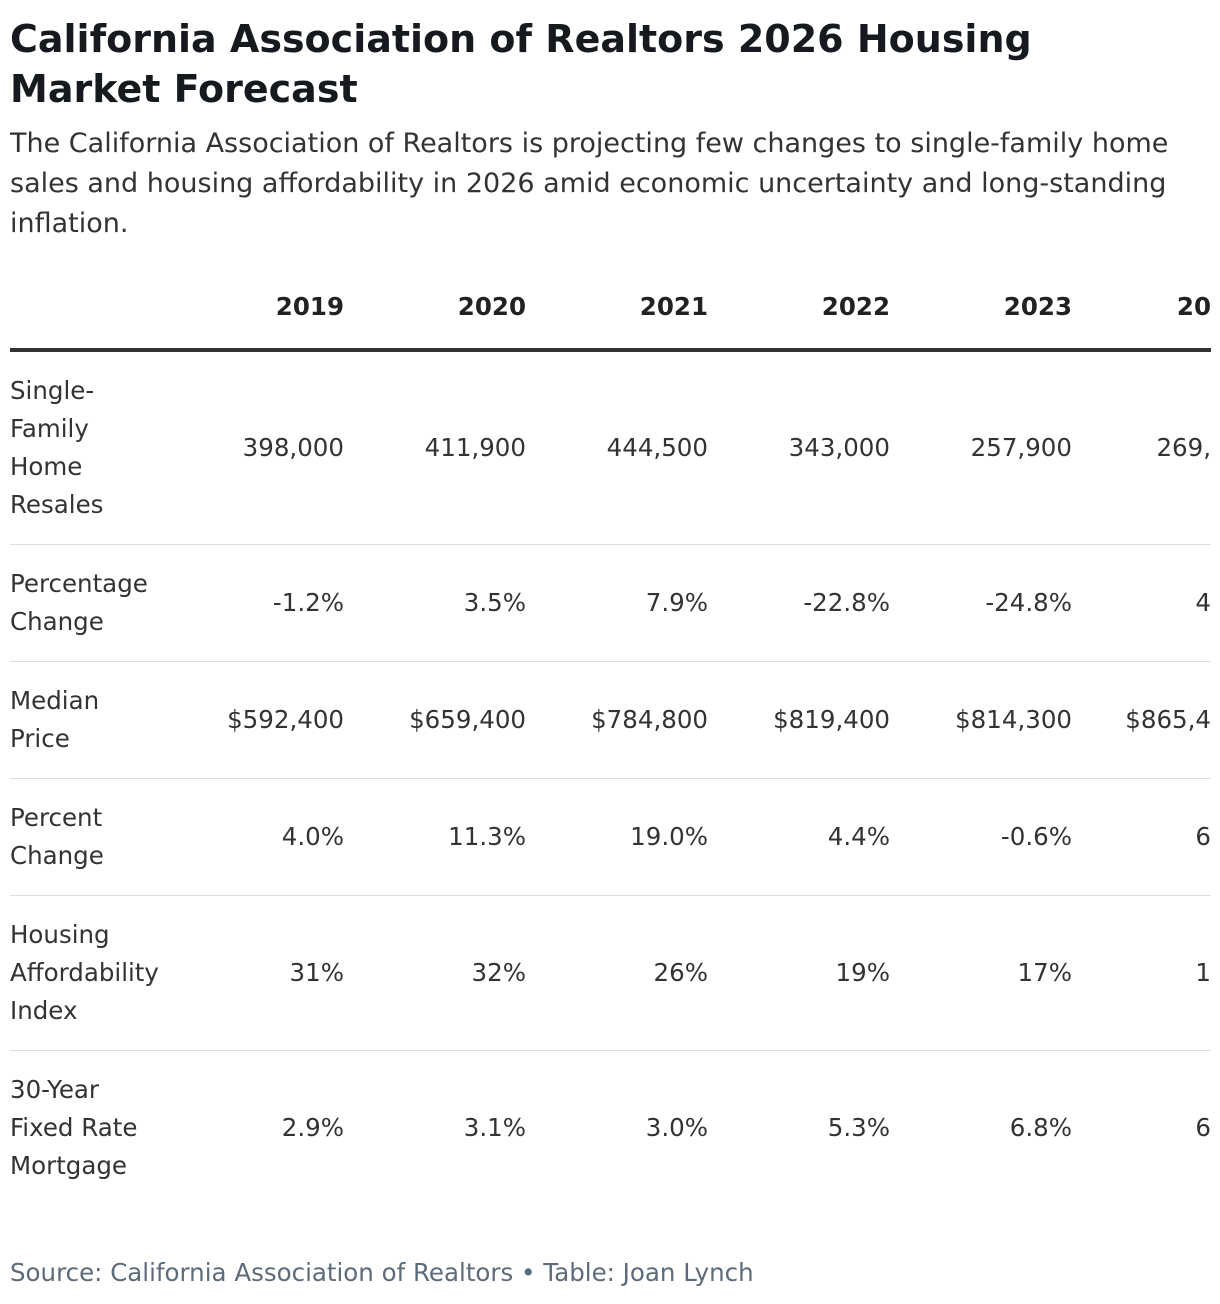 The height and width of the screenshot is (1304, 1220). I want to click on row-label: Median Price, so click(86, 720).